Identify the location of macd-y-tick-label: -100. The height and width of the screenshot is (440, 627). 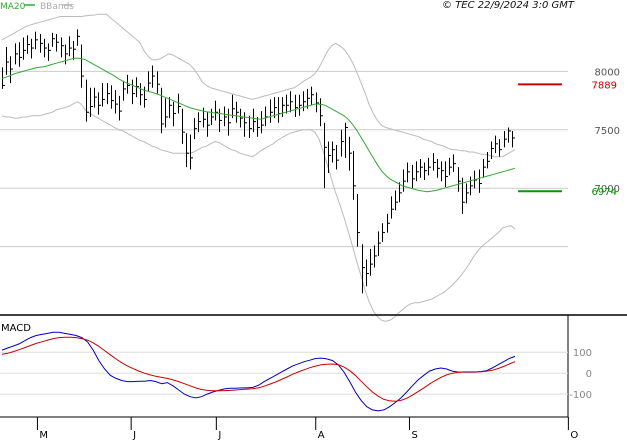
(580, 395).